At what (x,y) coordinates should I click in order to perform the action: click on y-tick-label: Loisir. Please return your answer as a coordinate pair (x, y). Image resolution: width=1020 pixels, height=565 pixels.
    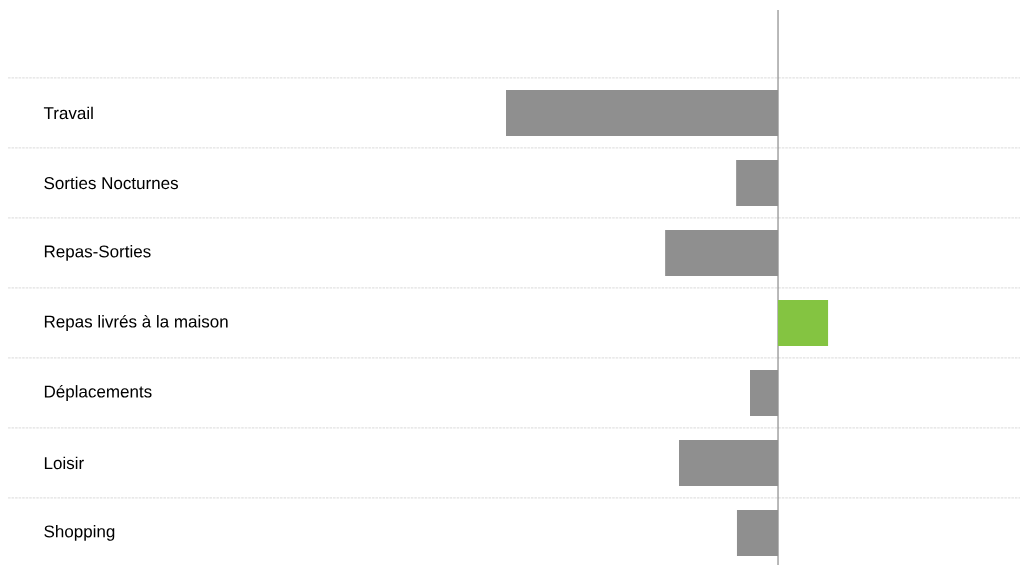
    Looking at the image, I should click on (64, 463).